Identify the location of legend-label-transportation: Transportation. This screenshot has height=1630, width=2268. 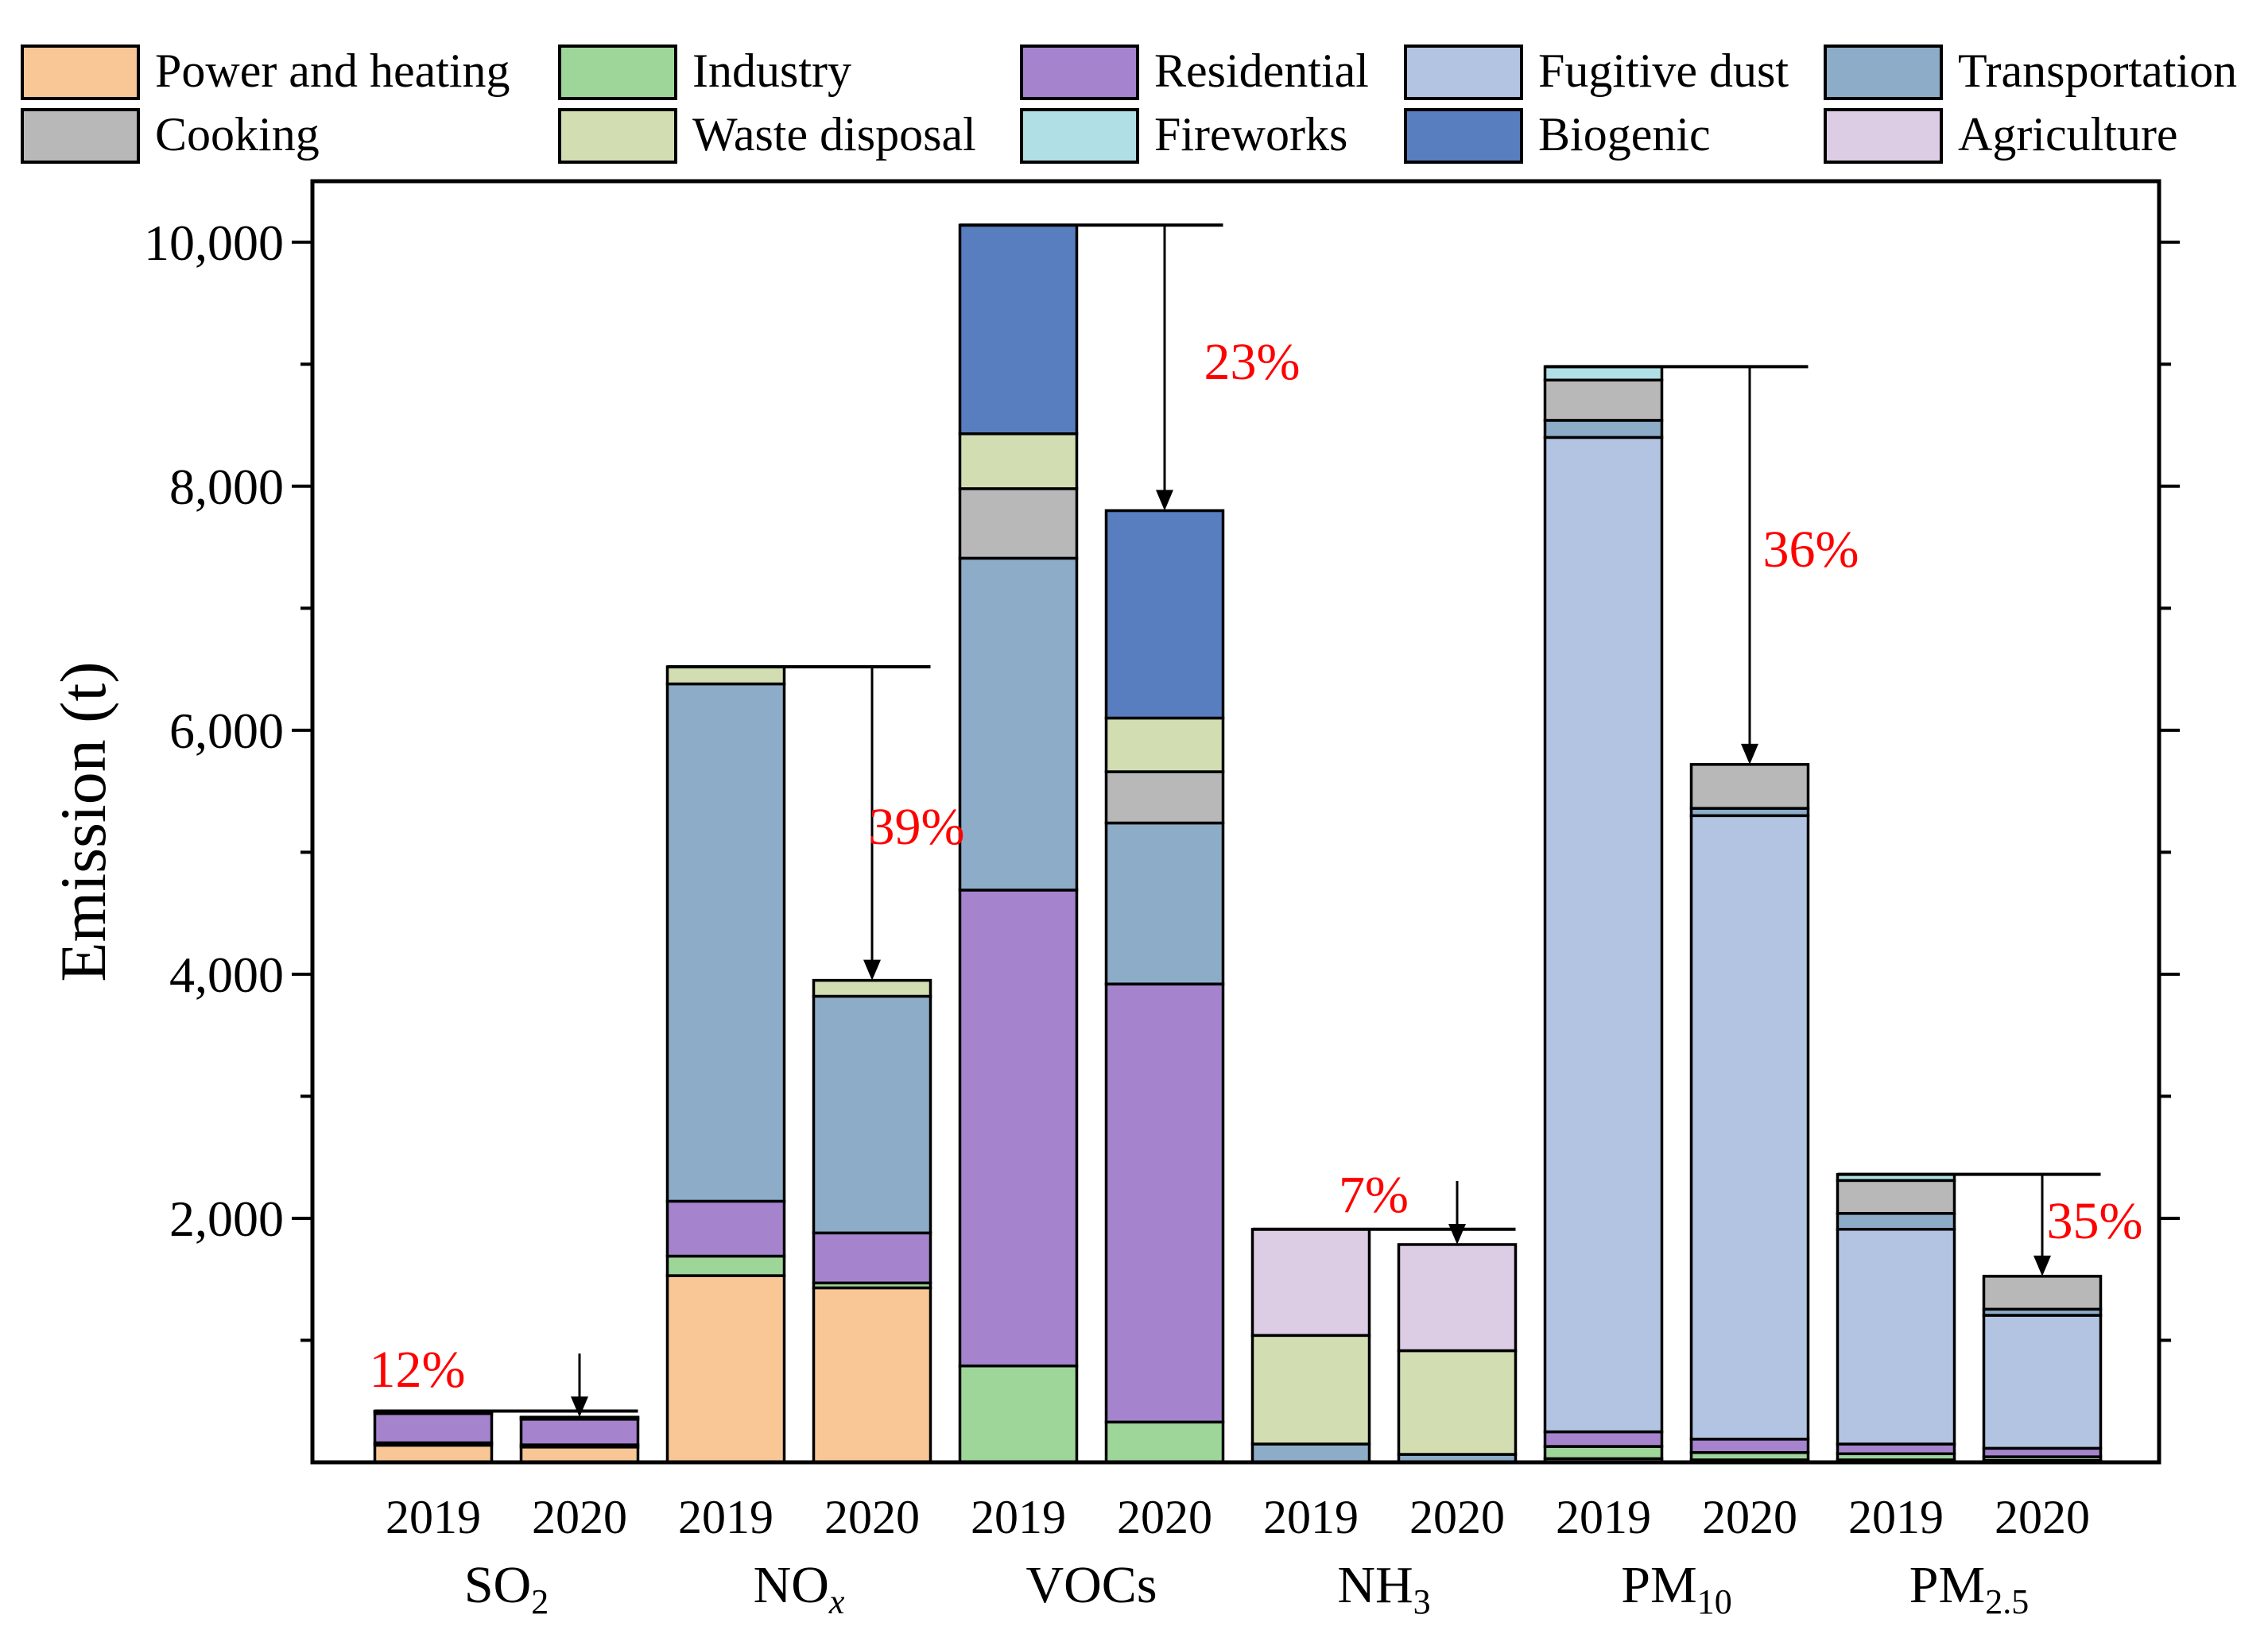
(2098, 71).